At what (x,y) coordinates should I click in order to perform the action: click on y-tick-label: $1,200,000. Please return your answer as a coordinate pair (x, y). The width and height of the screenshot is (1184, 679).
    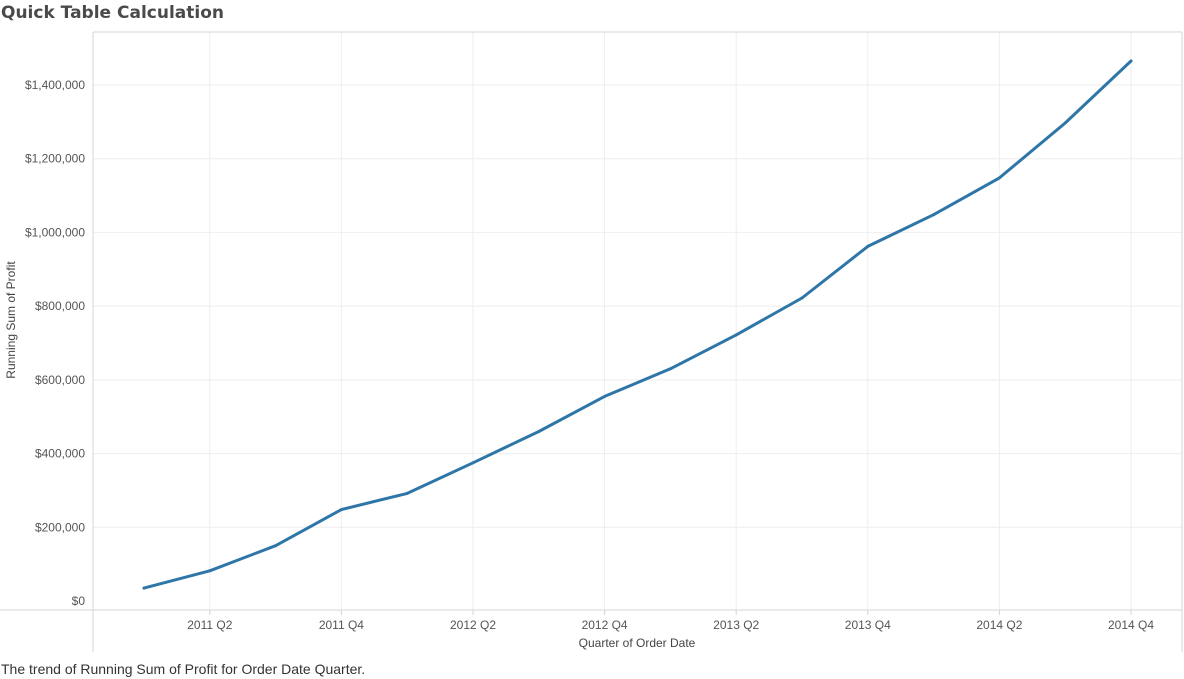
    Looking at the image, I should click on (55, 159).